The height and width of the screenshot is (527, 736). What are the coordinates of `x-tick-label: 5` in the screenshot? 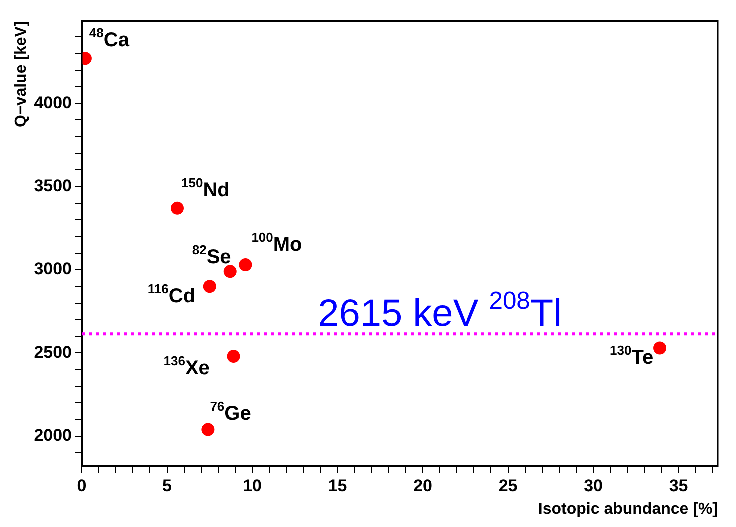 It's located at (167, 486).